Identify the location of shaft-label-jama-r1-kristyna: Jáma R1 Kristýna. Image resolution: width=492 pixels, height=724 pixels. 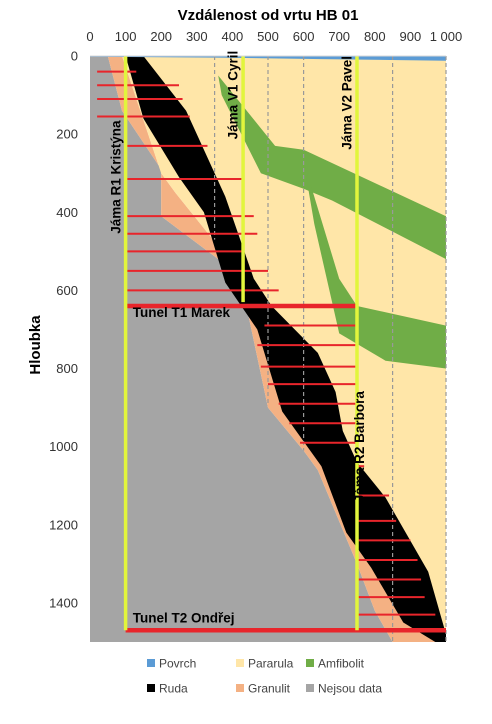
(115, 177).